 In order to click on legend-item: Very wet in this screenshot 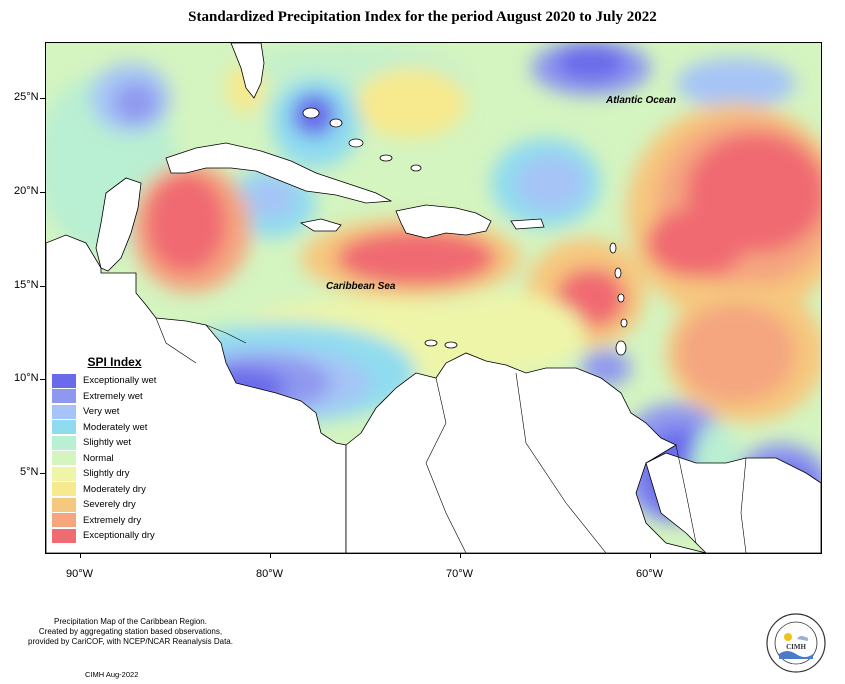, I will do `click(109, 412)`.